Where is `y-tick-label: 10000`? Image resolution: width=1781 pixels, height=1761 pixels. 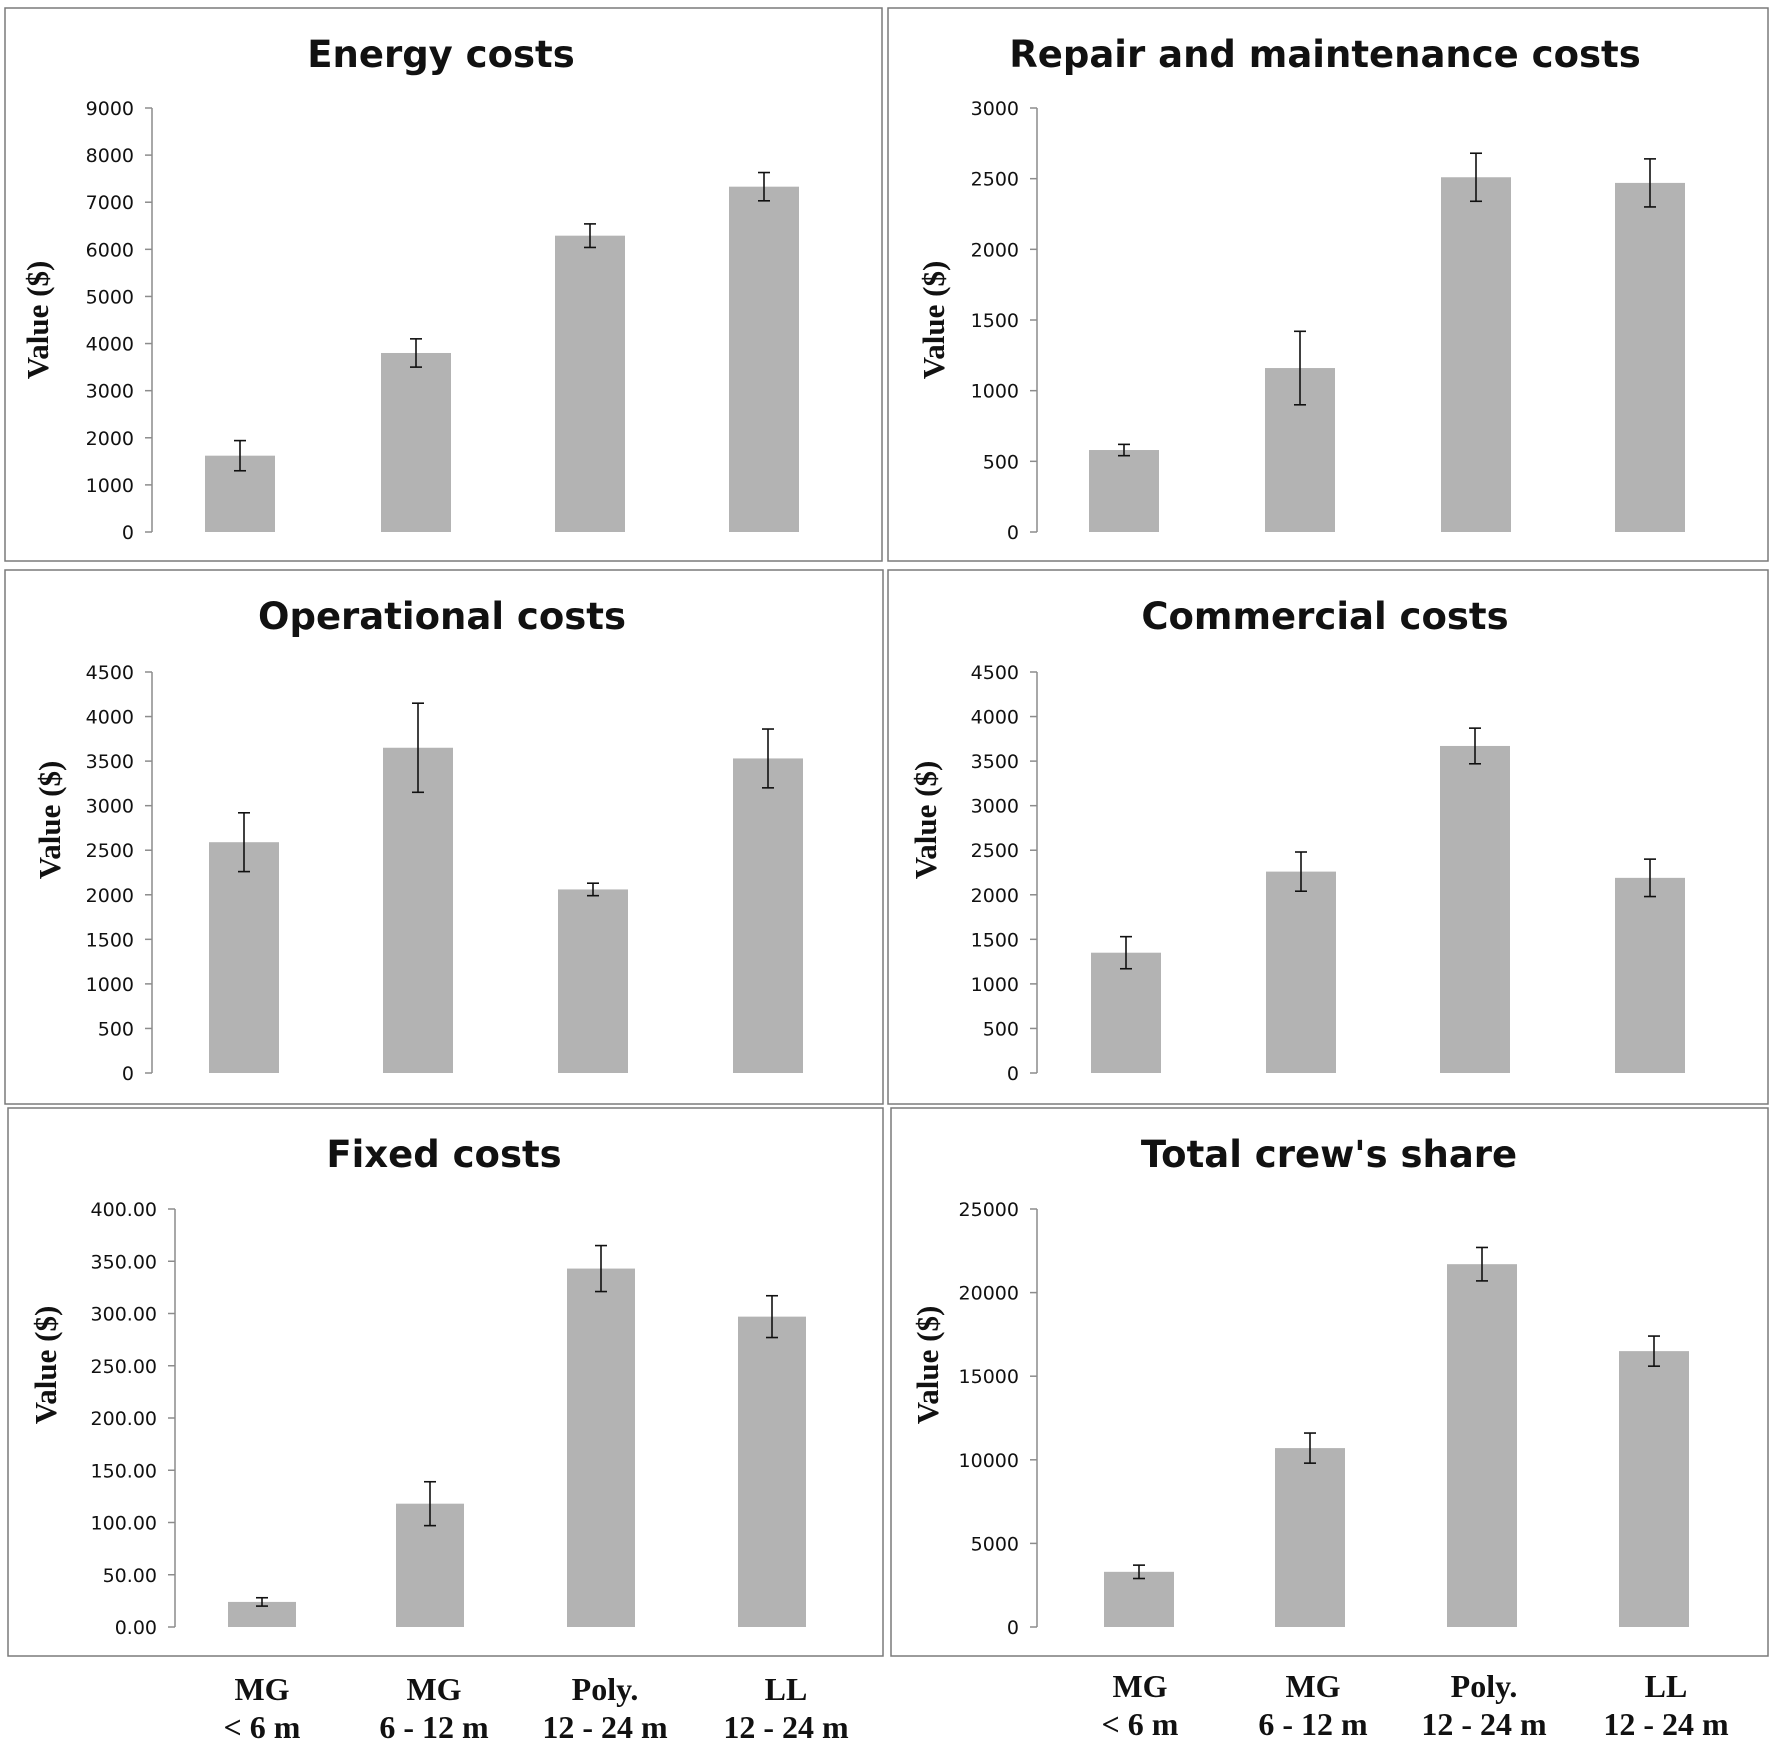
y-tick-label: 10000 is located at coordinates (989, 1461).